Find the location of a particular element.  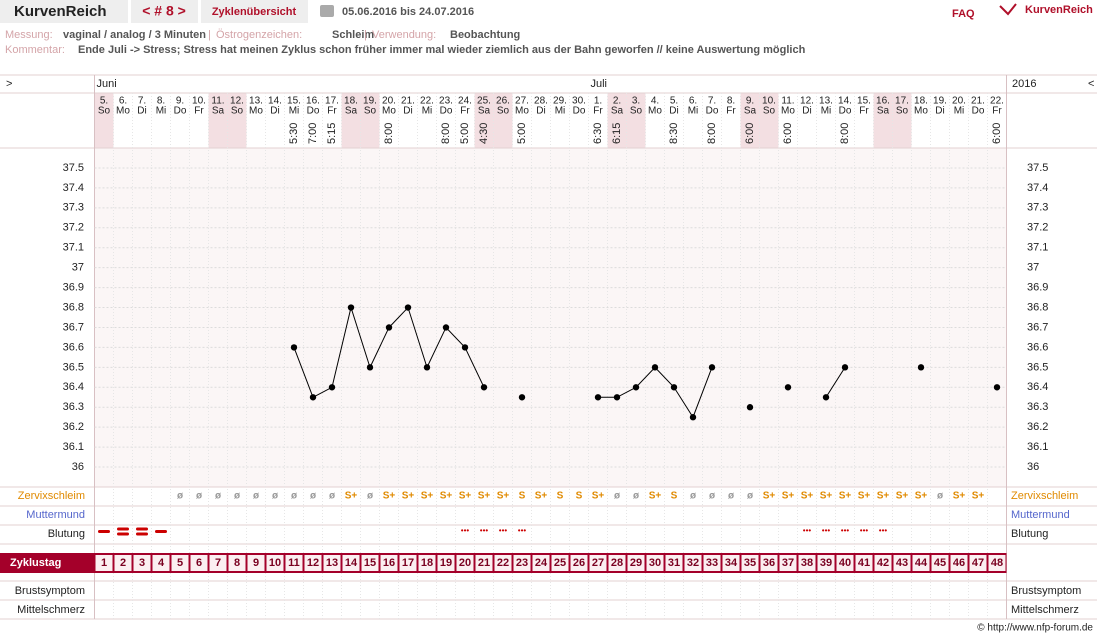

row-label: Blutung is located at coordinates (66, 534).